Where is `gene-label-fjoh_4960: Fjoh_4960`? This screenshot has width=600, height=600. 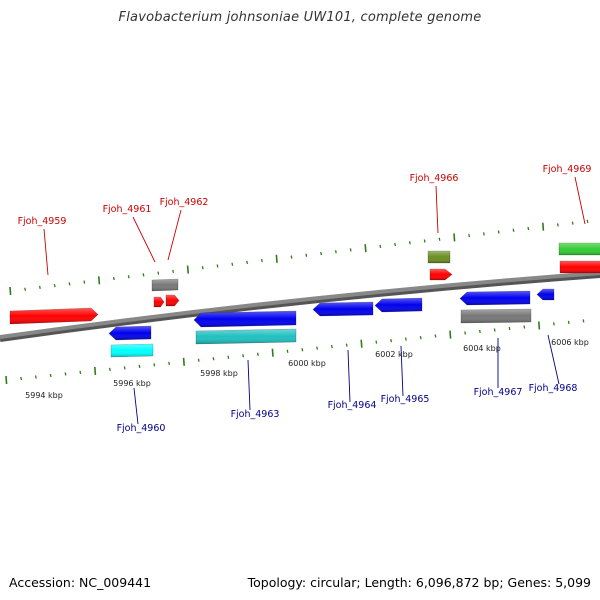
gene-label-fjoh_4960: Fjoh_4960 is located at coordinates (141, 428).